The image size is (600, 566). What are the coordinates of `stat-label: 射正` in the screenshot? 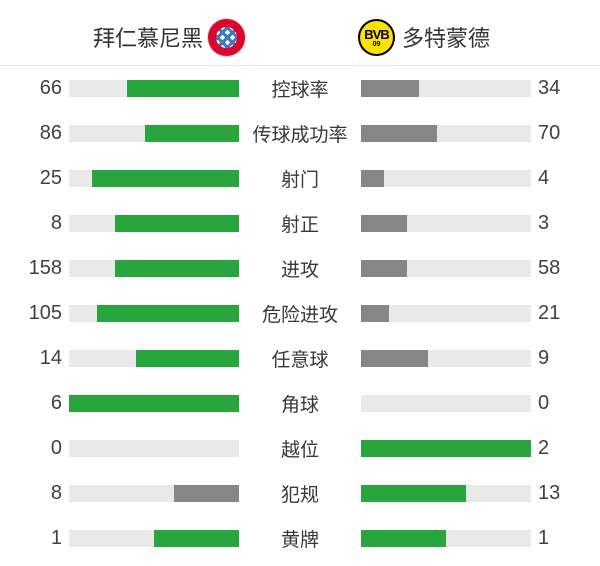 It's located at (299, 225).